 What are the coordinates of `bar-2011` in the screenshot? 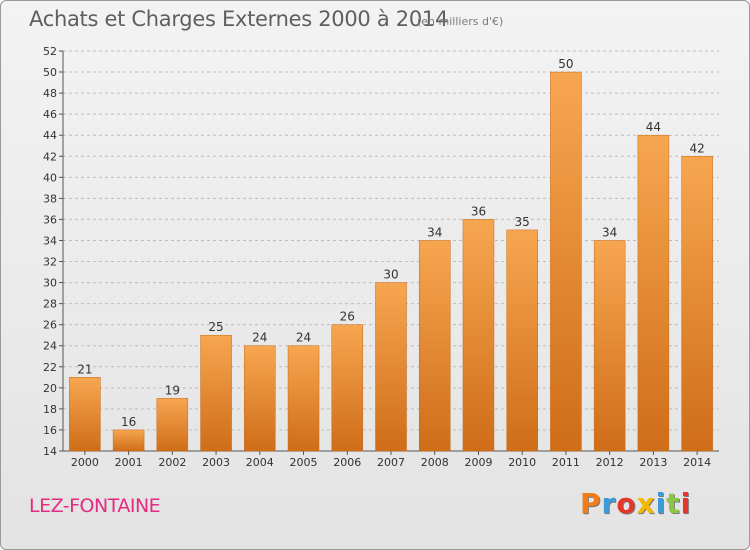 It's located at (566, 261).